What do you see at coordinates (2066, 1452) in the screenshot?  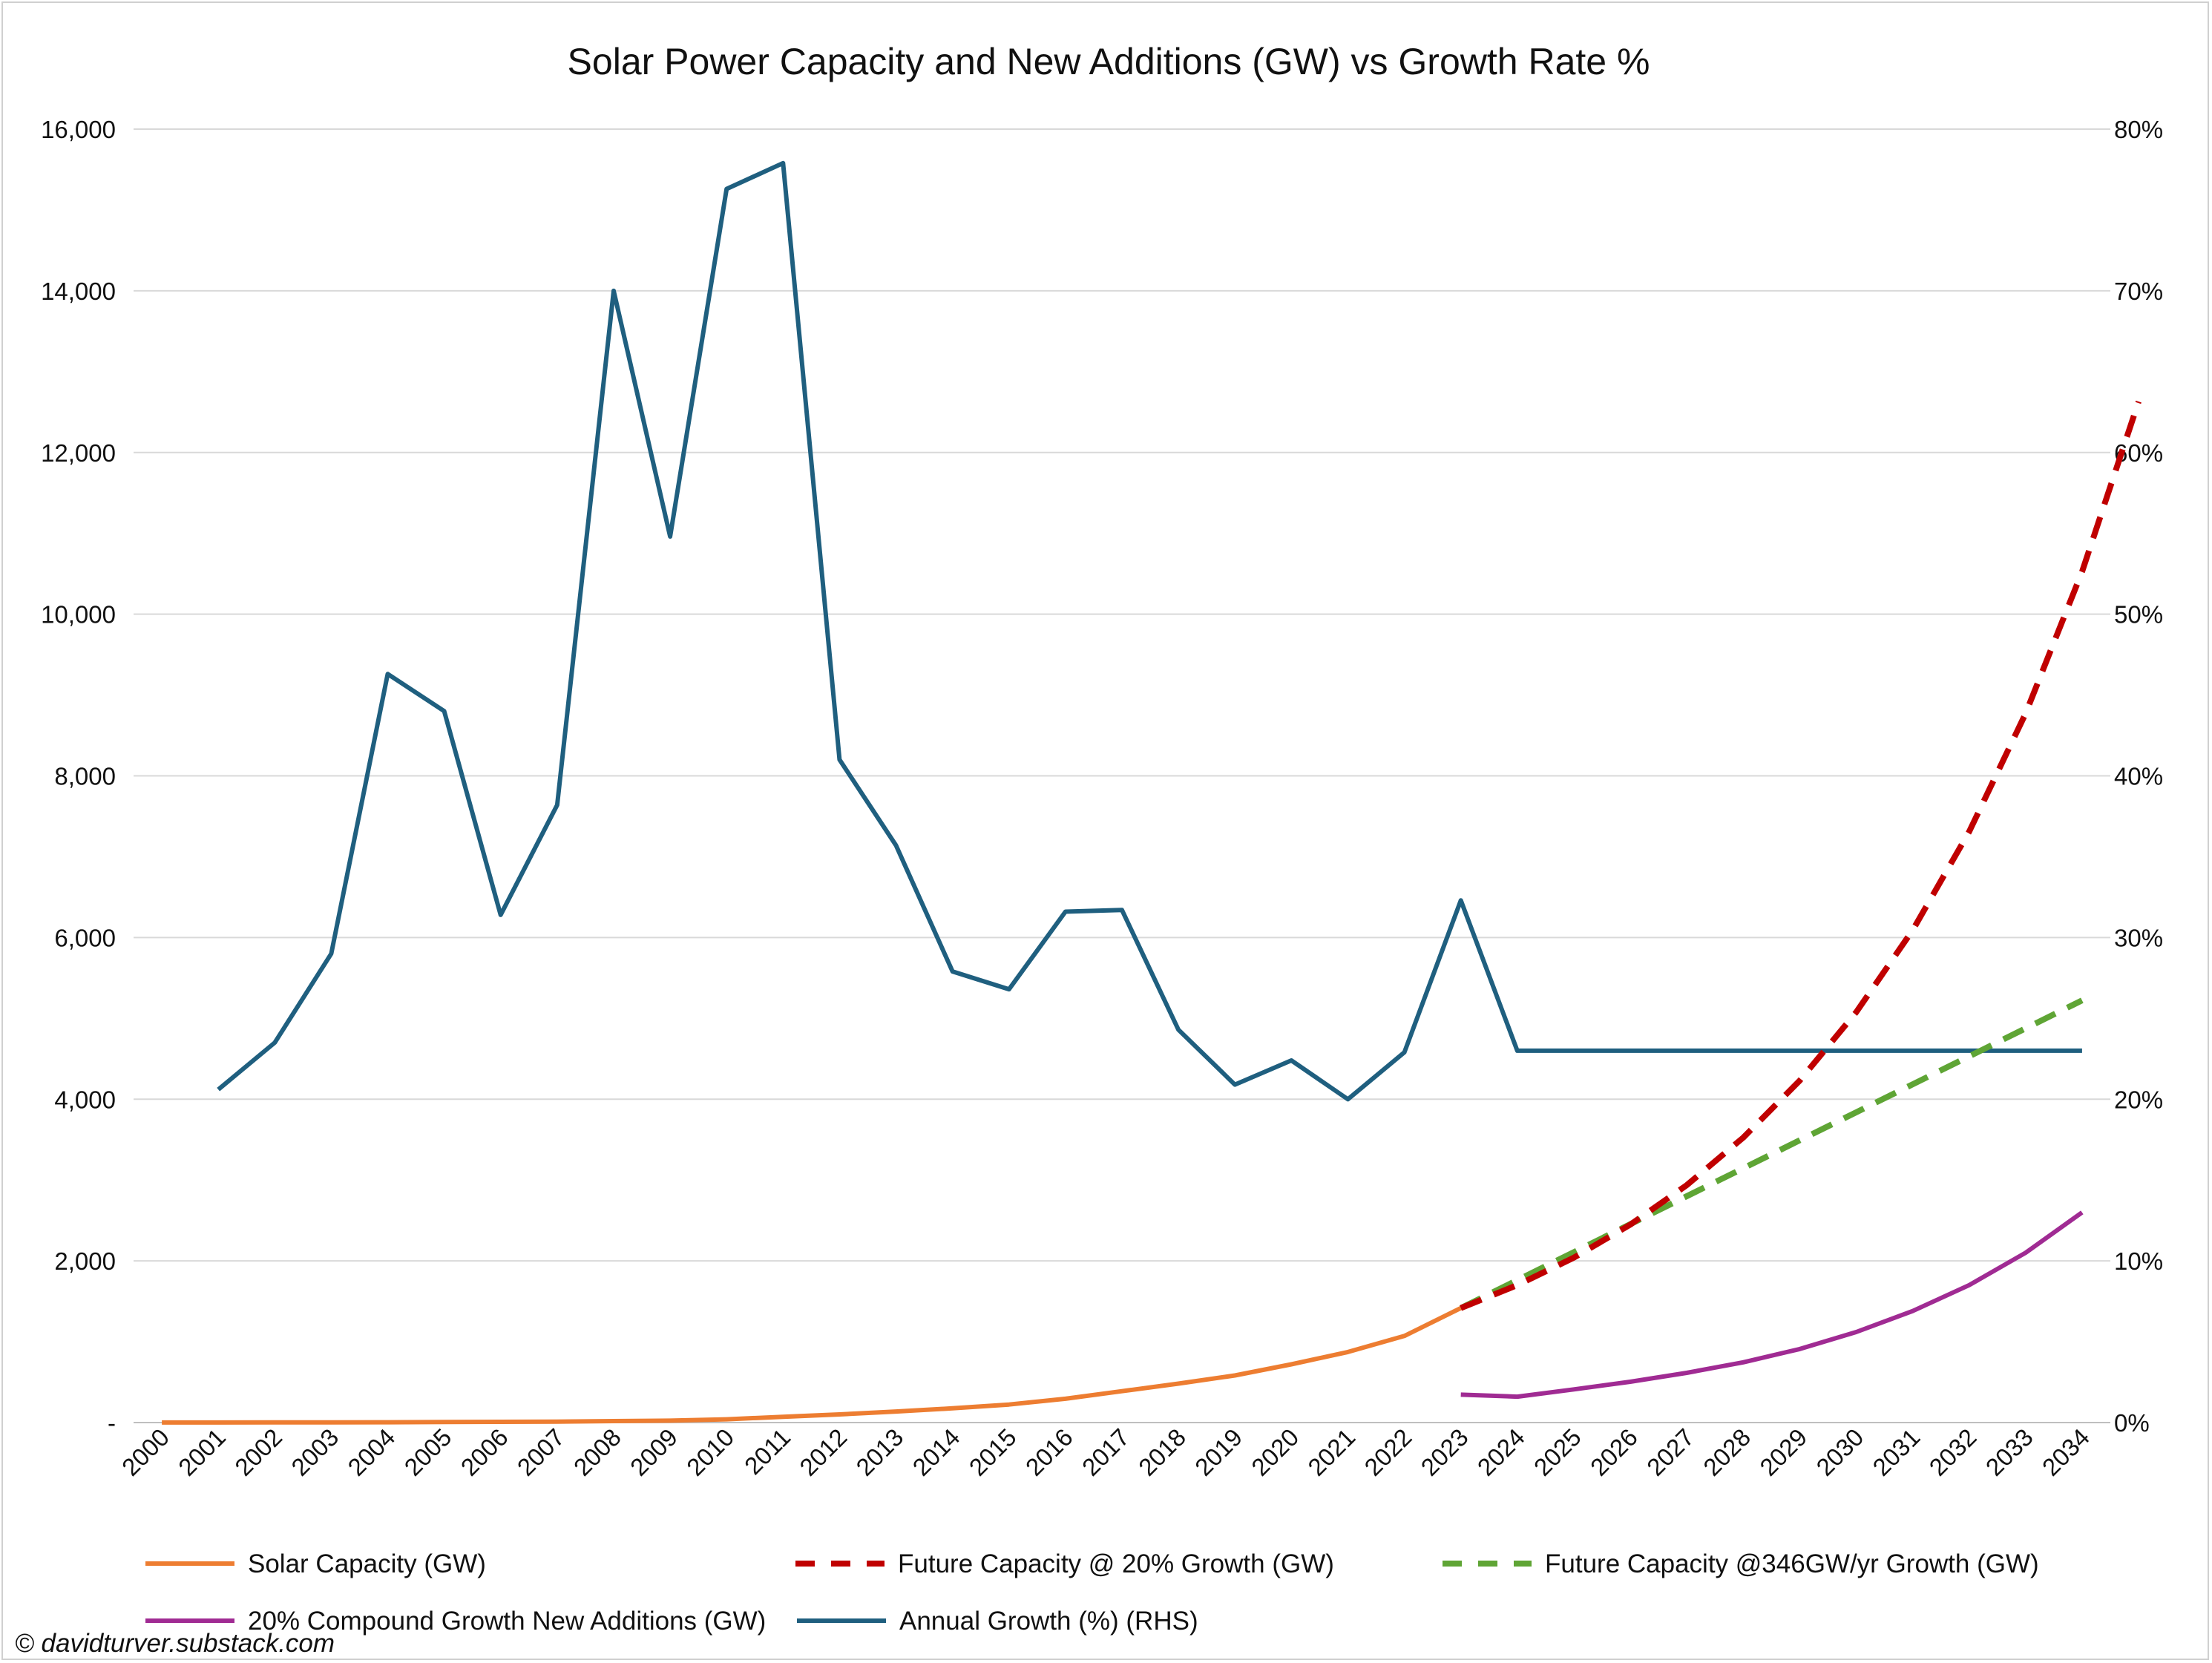 I see `x-tick-label: 2034` at bounding box center [2066, 1452].